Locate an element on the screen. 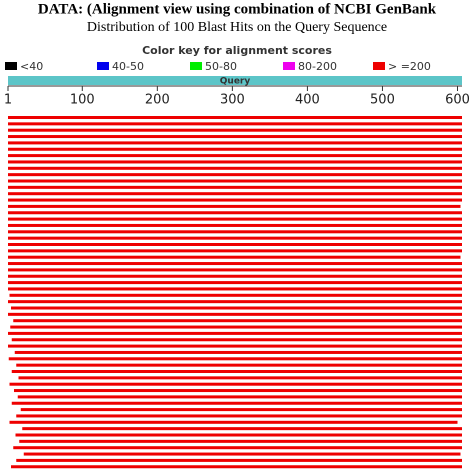 This screenshot has width=474, height=475. key-label: > =200 is located at coordinates (409, 66).